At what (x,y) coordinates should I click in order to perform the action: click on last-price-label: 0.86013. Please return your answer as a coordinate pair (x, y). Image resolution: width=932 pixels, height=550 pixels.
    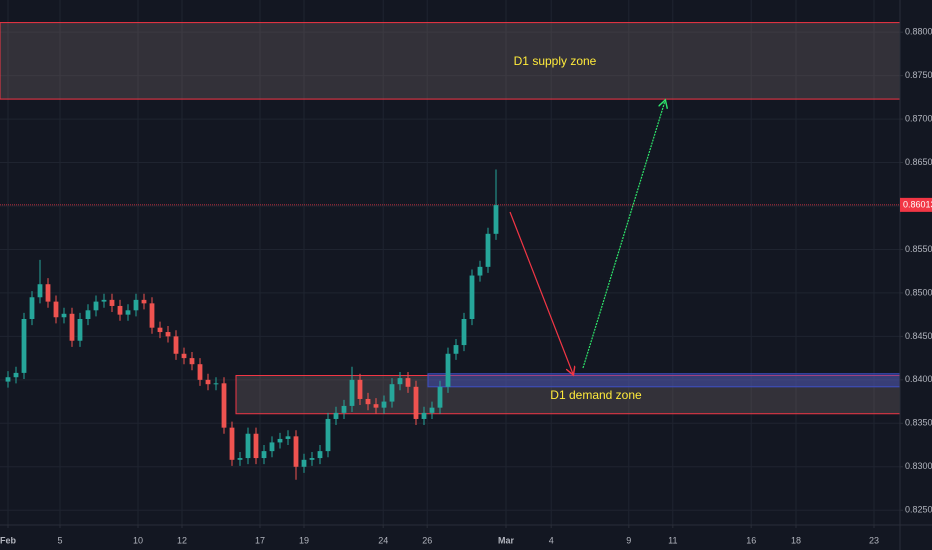
    Looking at the image, I should click on (917, 205).